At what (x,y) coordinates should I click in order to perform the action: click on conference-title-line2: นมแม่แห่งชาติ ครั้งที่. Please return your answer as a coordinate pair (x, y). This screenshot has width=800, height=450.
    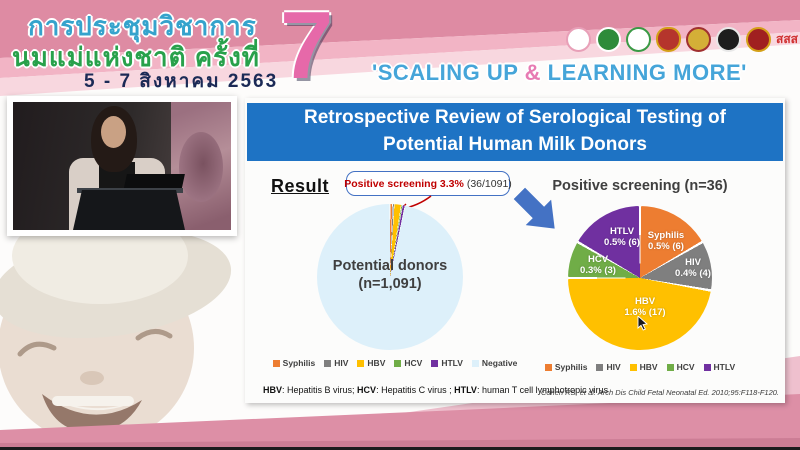
    Looking at the image, I should click on (136, 57).